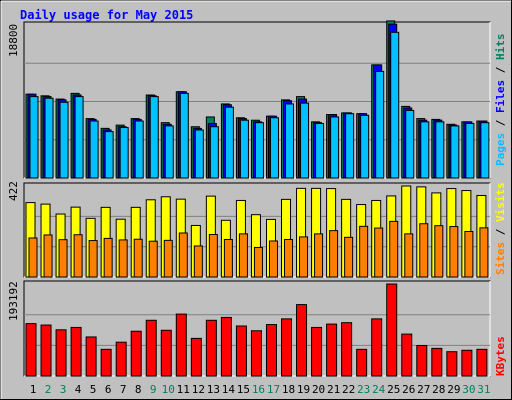 This screenshot has height=400, width=512. Describe the element at coordinates (63, 389) in the screenshot. I see `x-tick-label: 3` at that location.